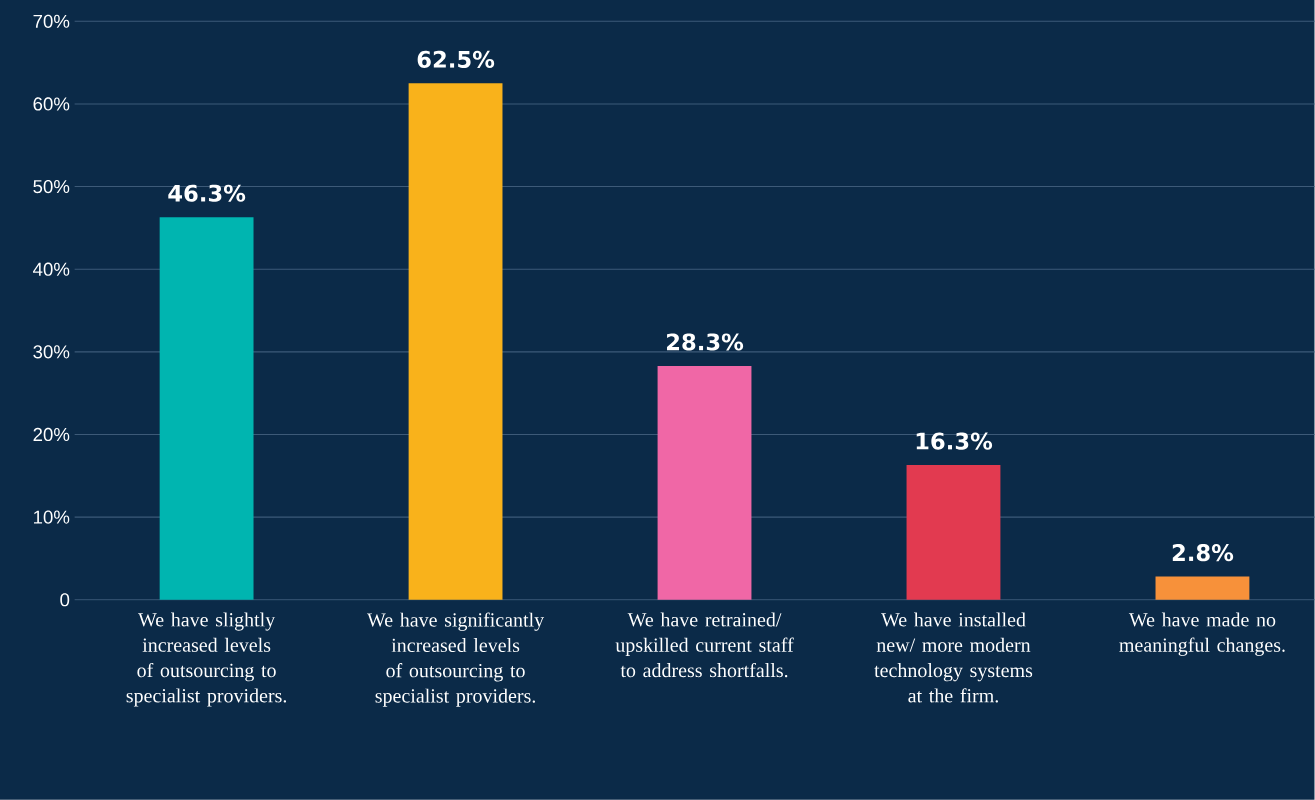  Describe the element at coordinates (704, 645) in the screenshot. I see `x-tick-label: We have retrained/ upskilled current staff to address shortfalls.` at that location.